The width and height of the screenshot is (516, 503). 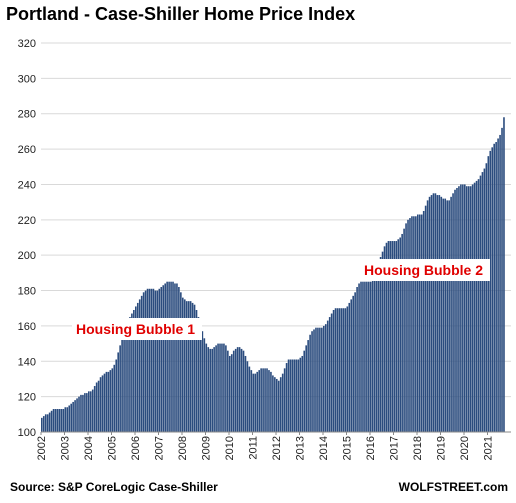 I want to click on y-tick-label: 220, so click(x=27, y=221).